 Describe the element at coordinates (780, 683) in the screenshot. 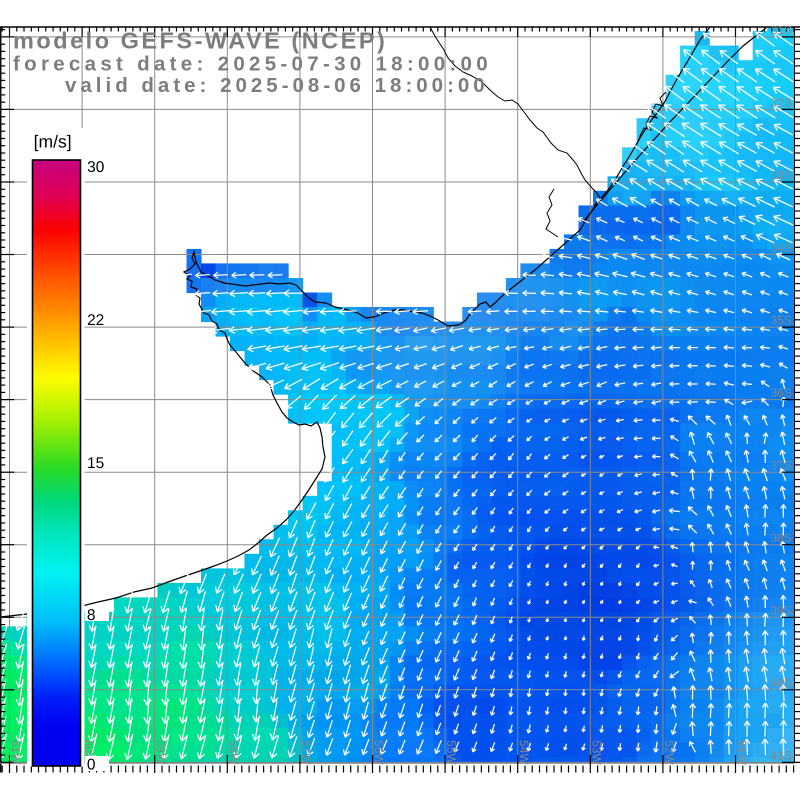

I see `svg-text: 40S` at that location.